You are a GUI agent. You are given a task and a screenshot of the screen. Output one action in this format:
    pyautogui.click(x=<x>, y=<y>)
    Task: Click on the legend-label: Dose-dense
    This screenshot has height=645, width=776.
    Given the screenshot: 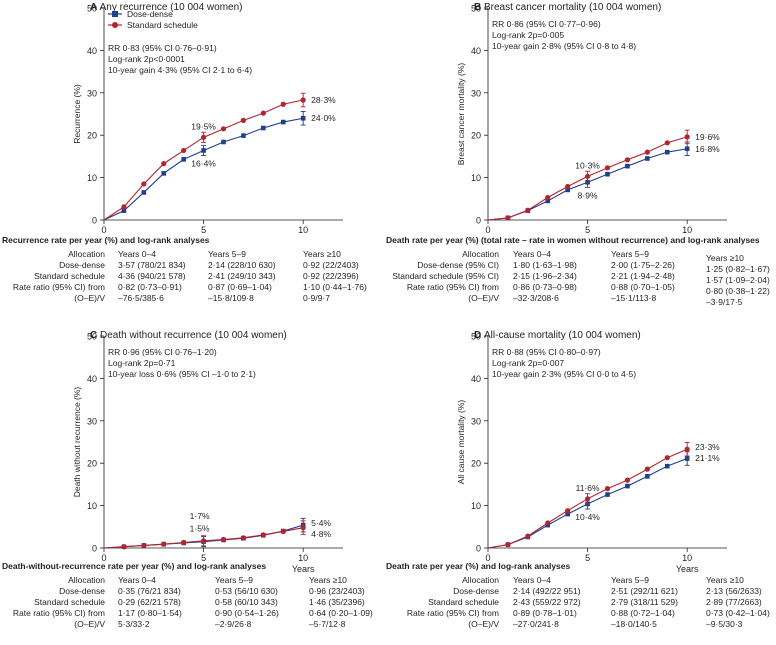 What is the action you would take?
    pyautogui.click(x=150, y=14)
    